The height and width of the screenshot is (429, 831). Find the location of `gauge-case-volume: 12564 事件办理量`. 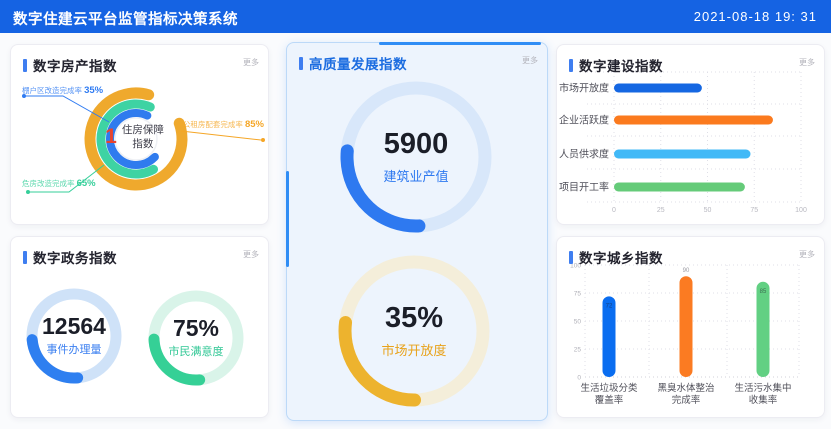

gauge-case-volume: 12564 事件办理量 is located at coordinates (74, 336).